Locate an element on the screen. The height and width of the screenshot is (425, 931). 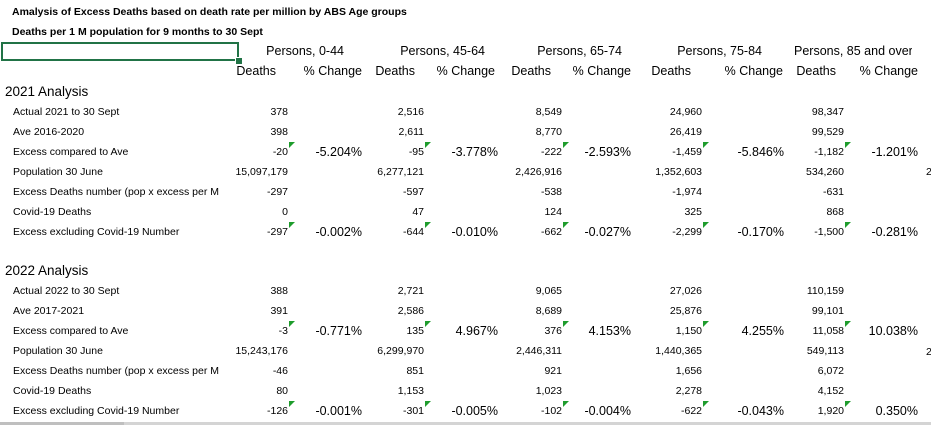
value-cell: 1,352,603 is located at coordinates (678, 172).